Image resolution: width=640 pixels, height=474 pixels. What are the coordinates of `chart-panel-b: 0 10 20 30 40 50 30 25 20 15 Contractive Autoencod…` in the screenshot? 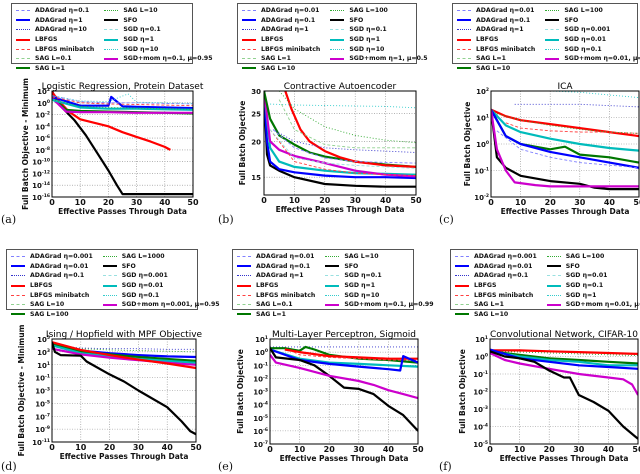 It's located at (330, 148).